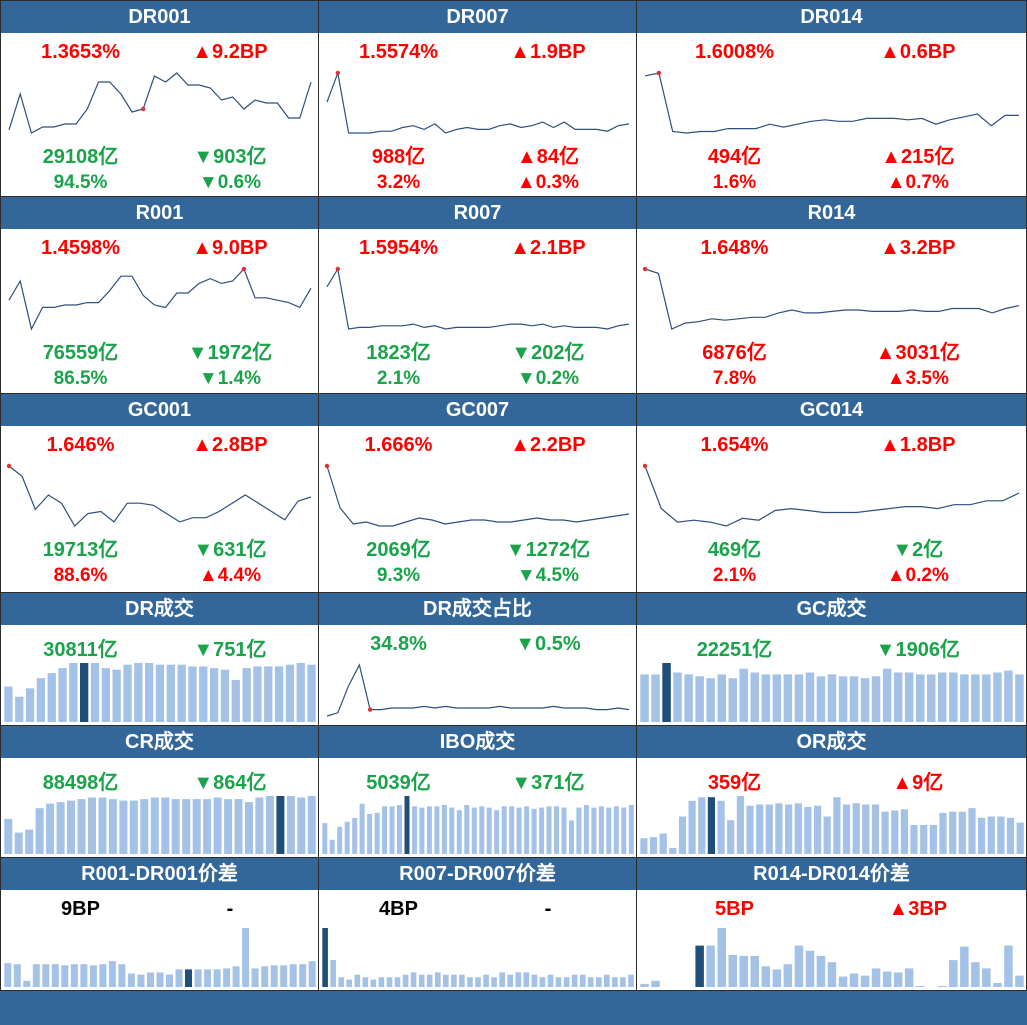 This screenshot has width=1027, height=1025. Describe the element at coordinates (917, 353) in the screenshot. I see `stat-value: ▲3031亿` at that location.